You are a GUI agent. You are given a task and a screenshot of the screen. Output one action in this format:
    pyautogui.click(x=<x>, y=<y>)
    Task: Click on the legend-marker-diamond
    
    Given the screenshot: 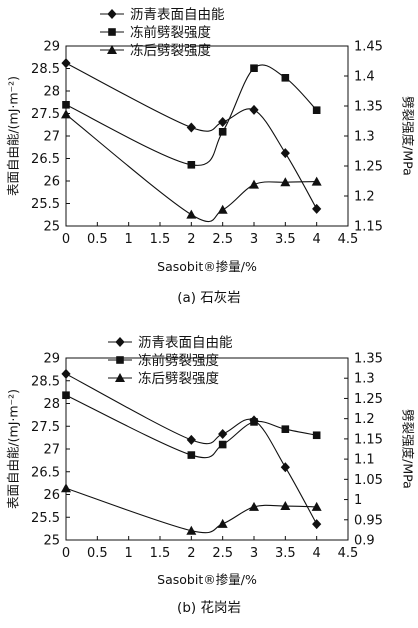 What is the action you would take?
    pyautogui.click(x=112, y=14)
    